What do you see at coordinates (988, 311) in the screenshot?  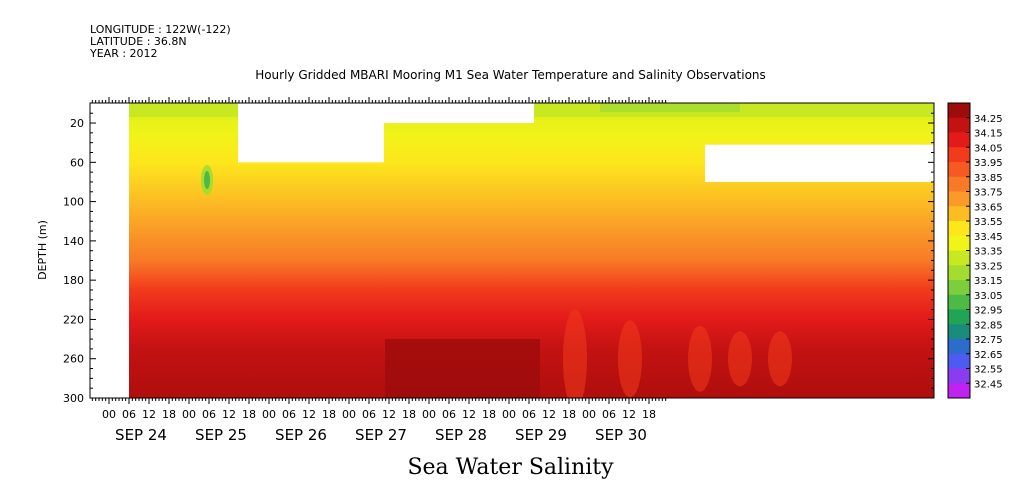 I see `colorbar-label: 32.95` at bounding box center [988, 311].